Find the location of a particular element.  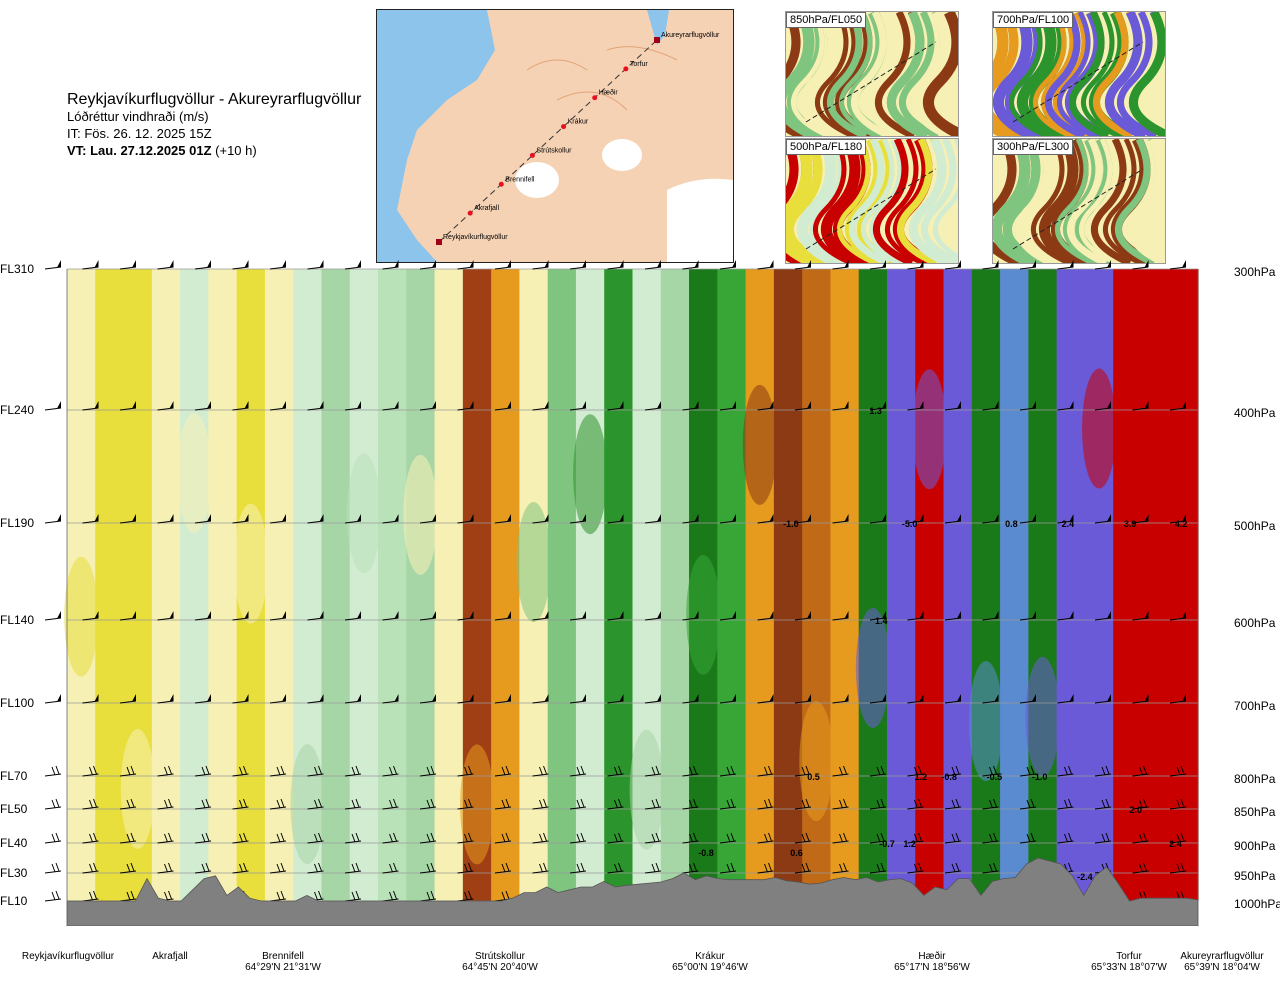

mini-map-field is located at coordinates (872, 201).